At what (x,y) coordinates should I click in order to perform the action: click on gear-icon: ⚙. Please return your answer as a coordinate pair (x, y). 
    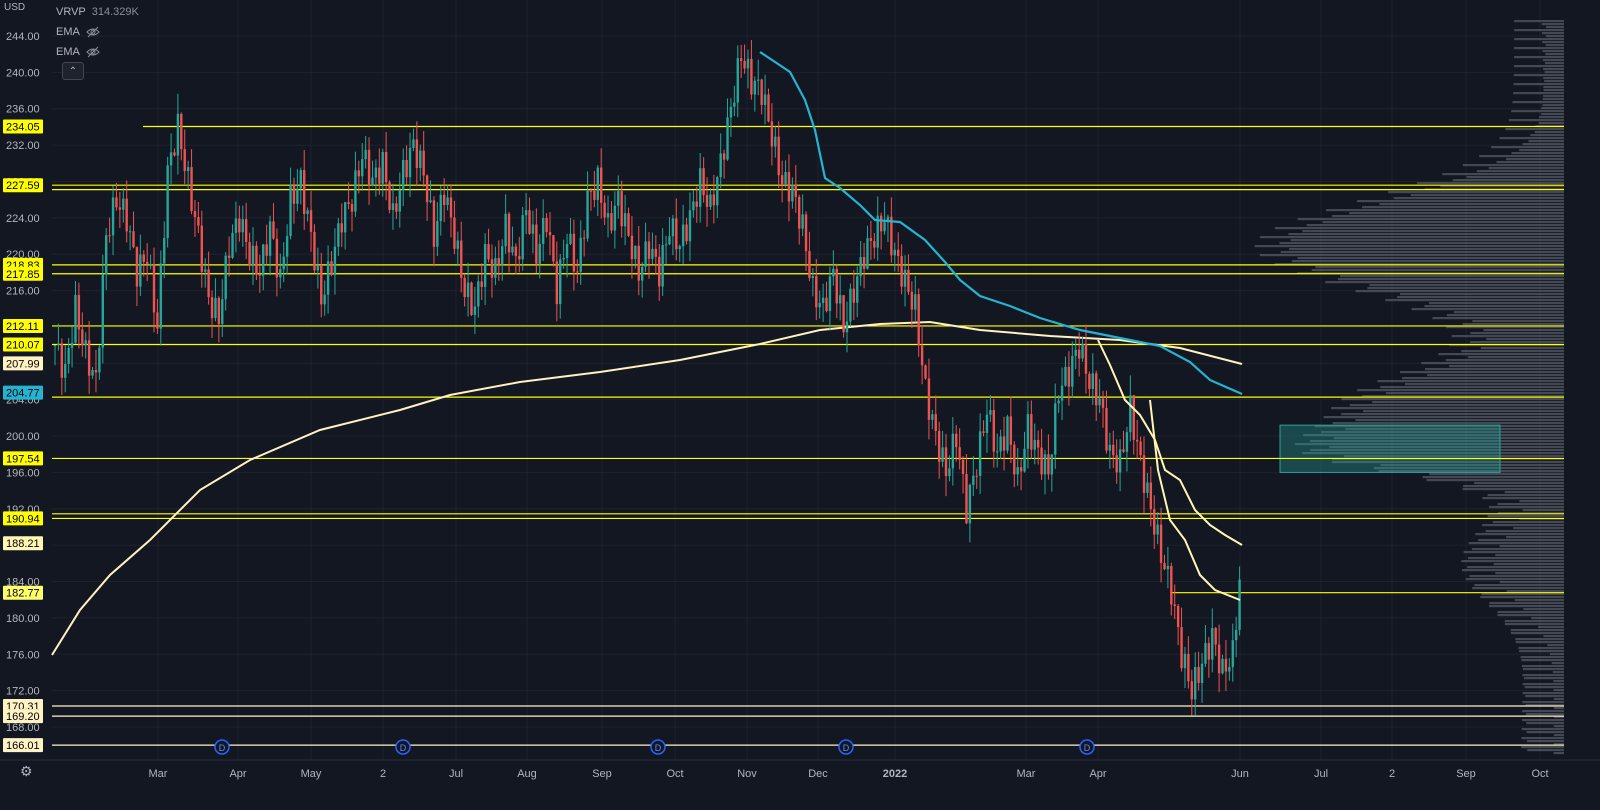
    Looking at the image, I should click on (26, 771).